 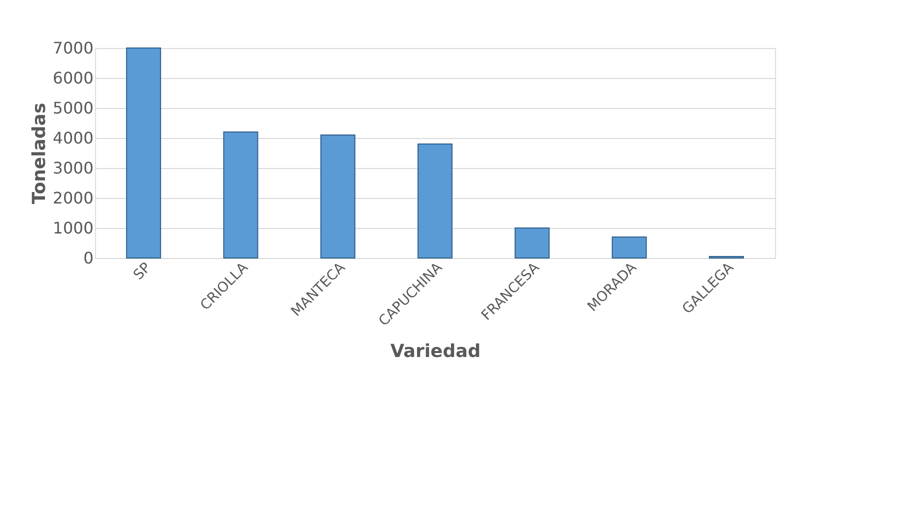 What do you see at coordinates (73, 78) in the screenshot?
I see `y-tick-label: 6000` at bounding box center [73, 78].